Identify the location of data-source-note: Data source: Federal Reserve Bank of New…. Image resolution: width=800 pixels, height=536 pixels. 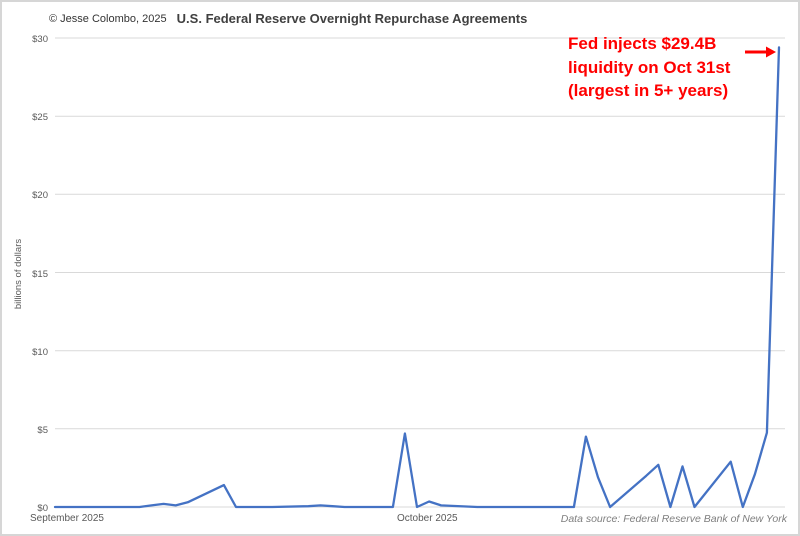
(673, 519).